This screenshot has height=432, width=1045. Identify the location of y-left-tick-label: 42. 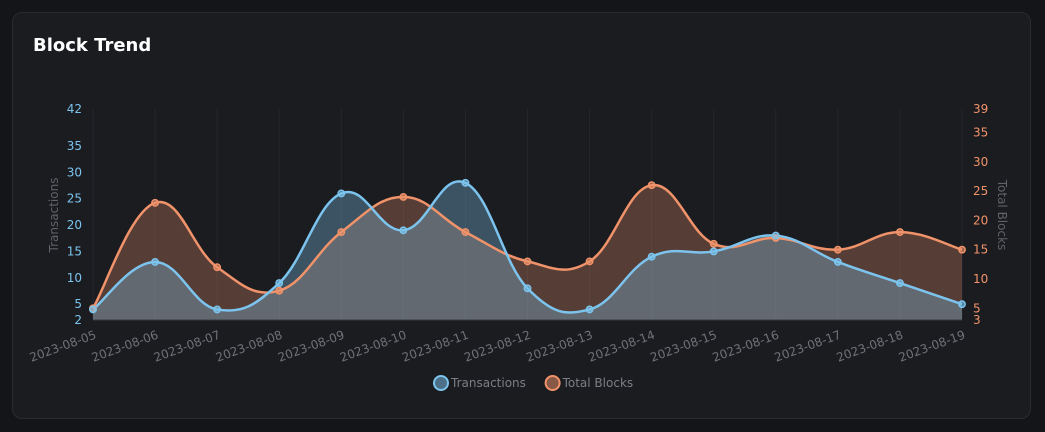
(74, 109).